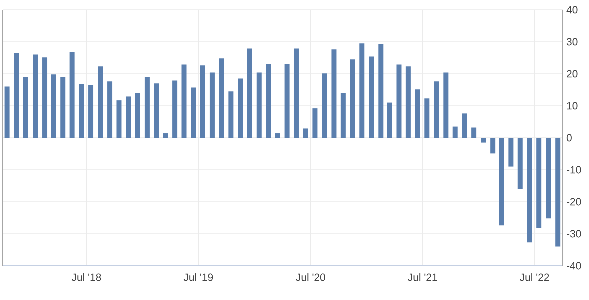 Image resolution: width=589 pixels, height=300 pixels. What do you see at coordinates (87, 278) in the screenshot?
I see `x-tick-label: Jul '18` at bounding box center [87, 278].